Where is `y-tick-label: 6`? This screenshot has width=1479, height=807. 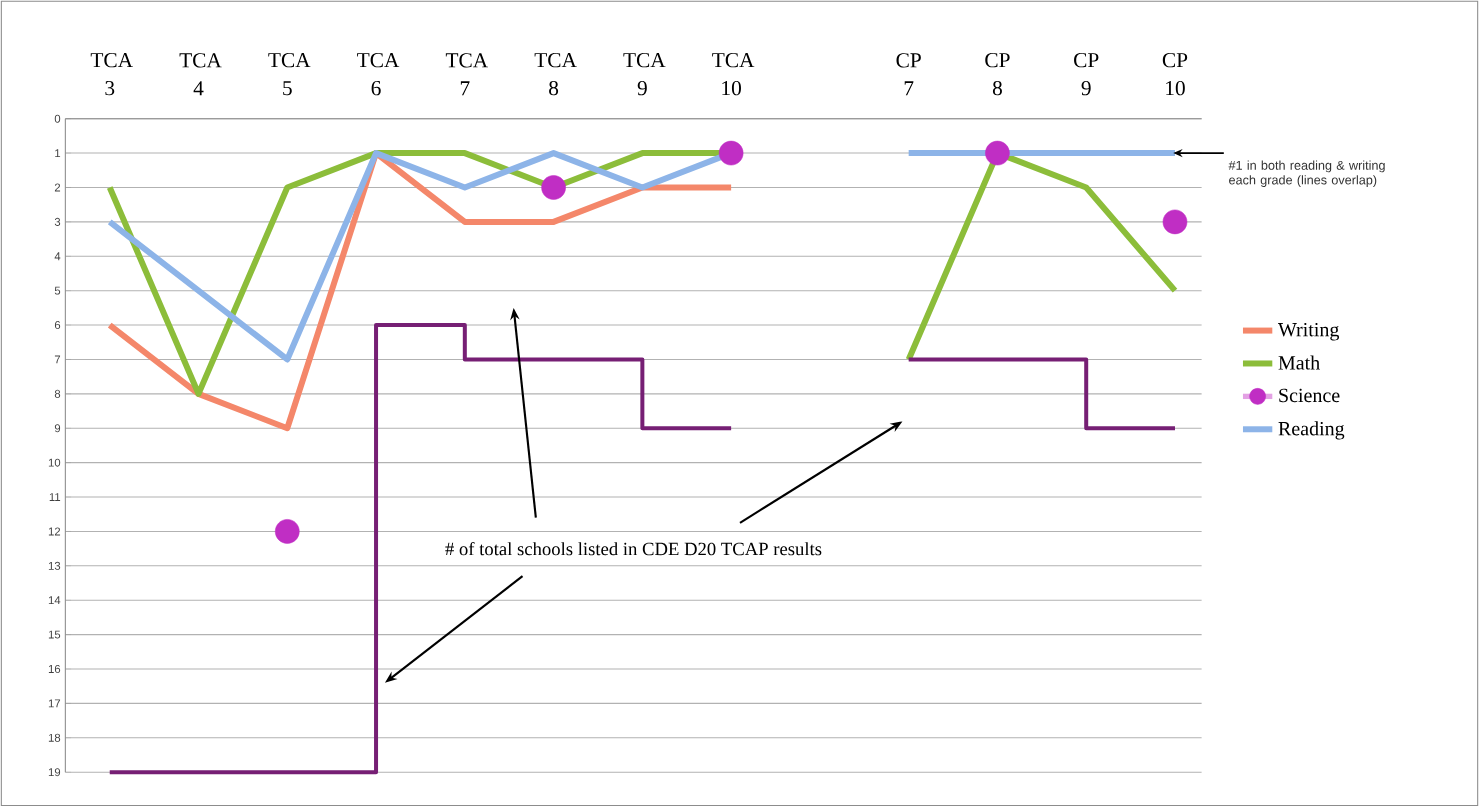 y-tick-label: 6 is located at coordinates (57, 325).